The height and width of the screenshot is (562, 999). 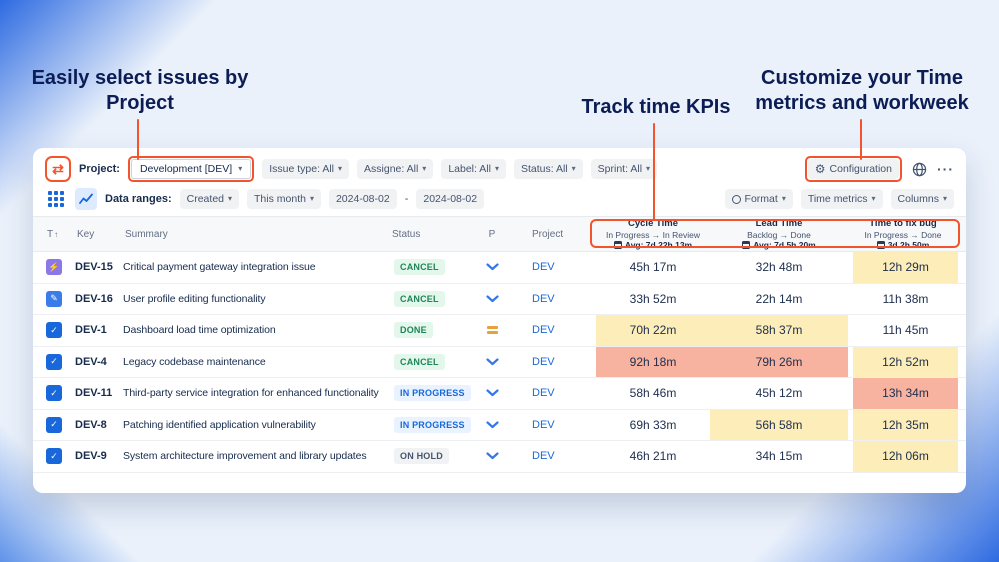 I want to click on time-metrics-button: Time metrics ▾, so click(x=841, y=199).